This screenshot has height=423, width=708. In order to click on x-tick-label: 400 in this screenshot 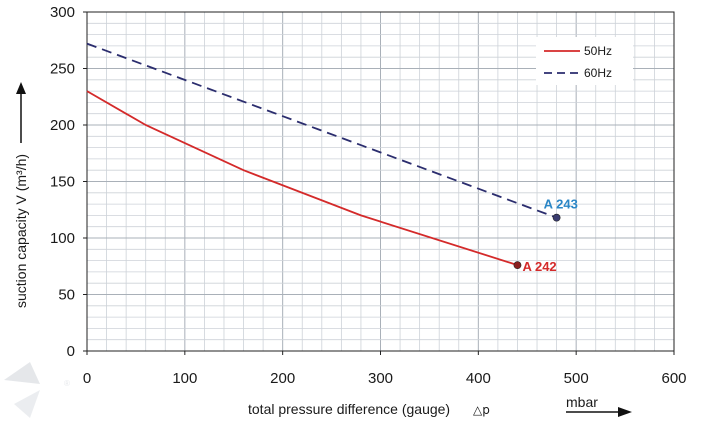, I will do `click(478, 378)`.